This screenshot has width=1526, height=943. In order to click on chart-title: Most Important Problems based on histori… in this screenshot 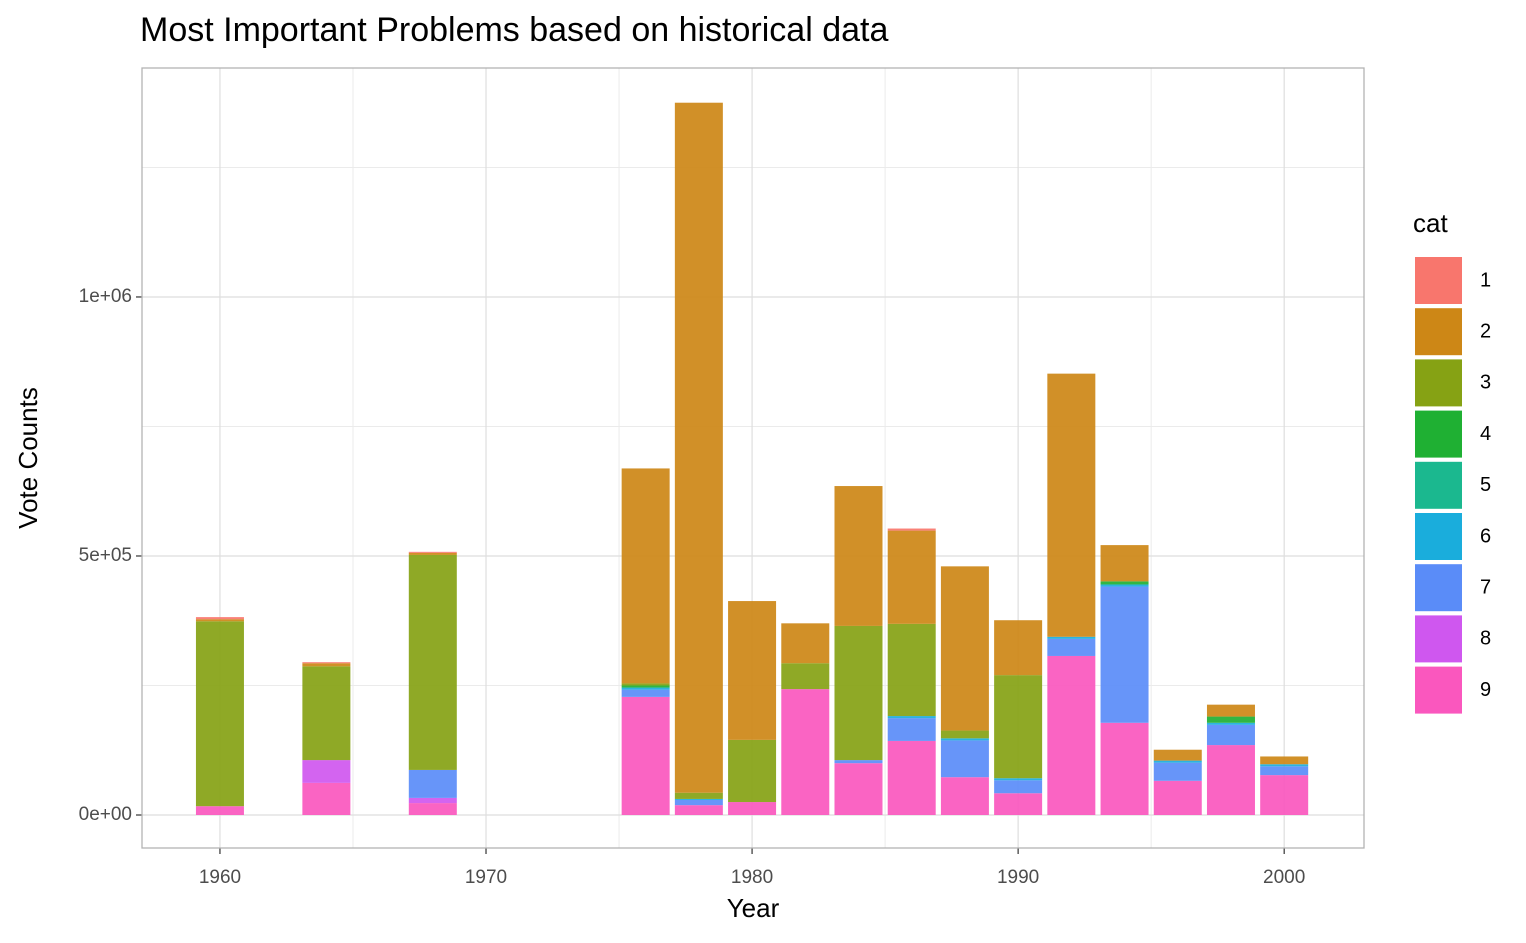, I will do `click(514, 30)`.